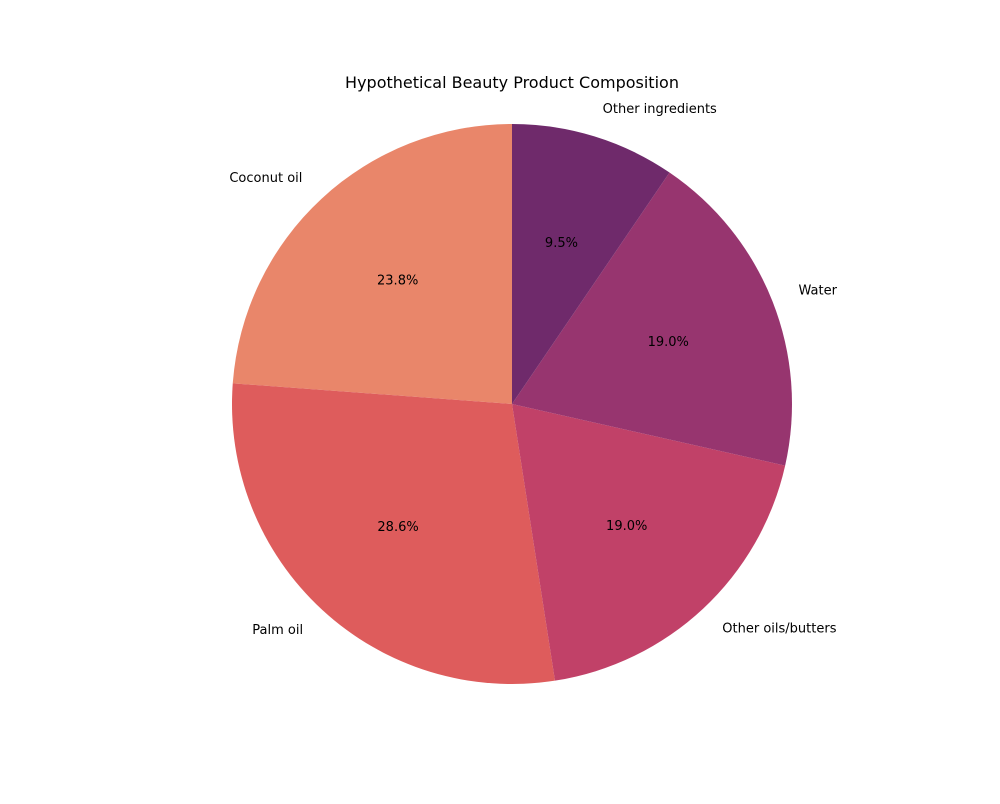  What do you see at coordinates (649, 542) in the screenshot?
I see `pie-slice-other-oils-butters` at bounding box center [649, 542].